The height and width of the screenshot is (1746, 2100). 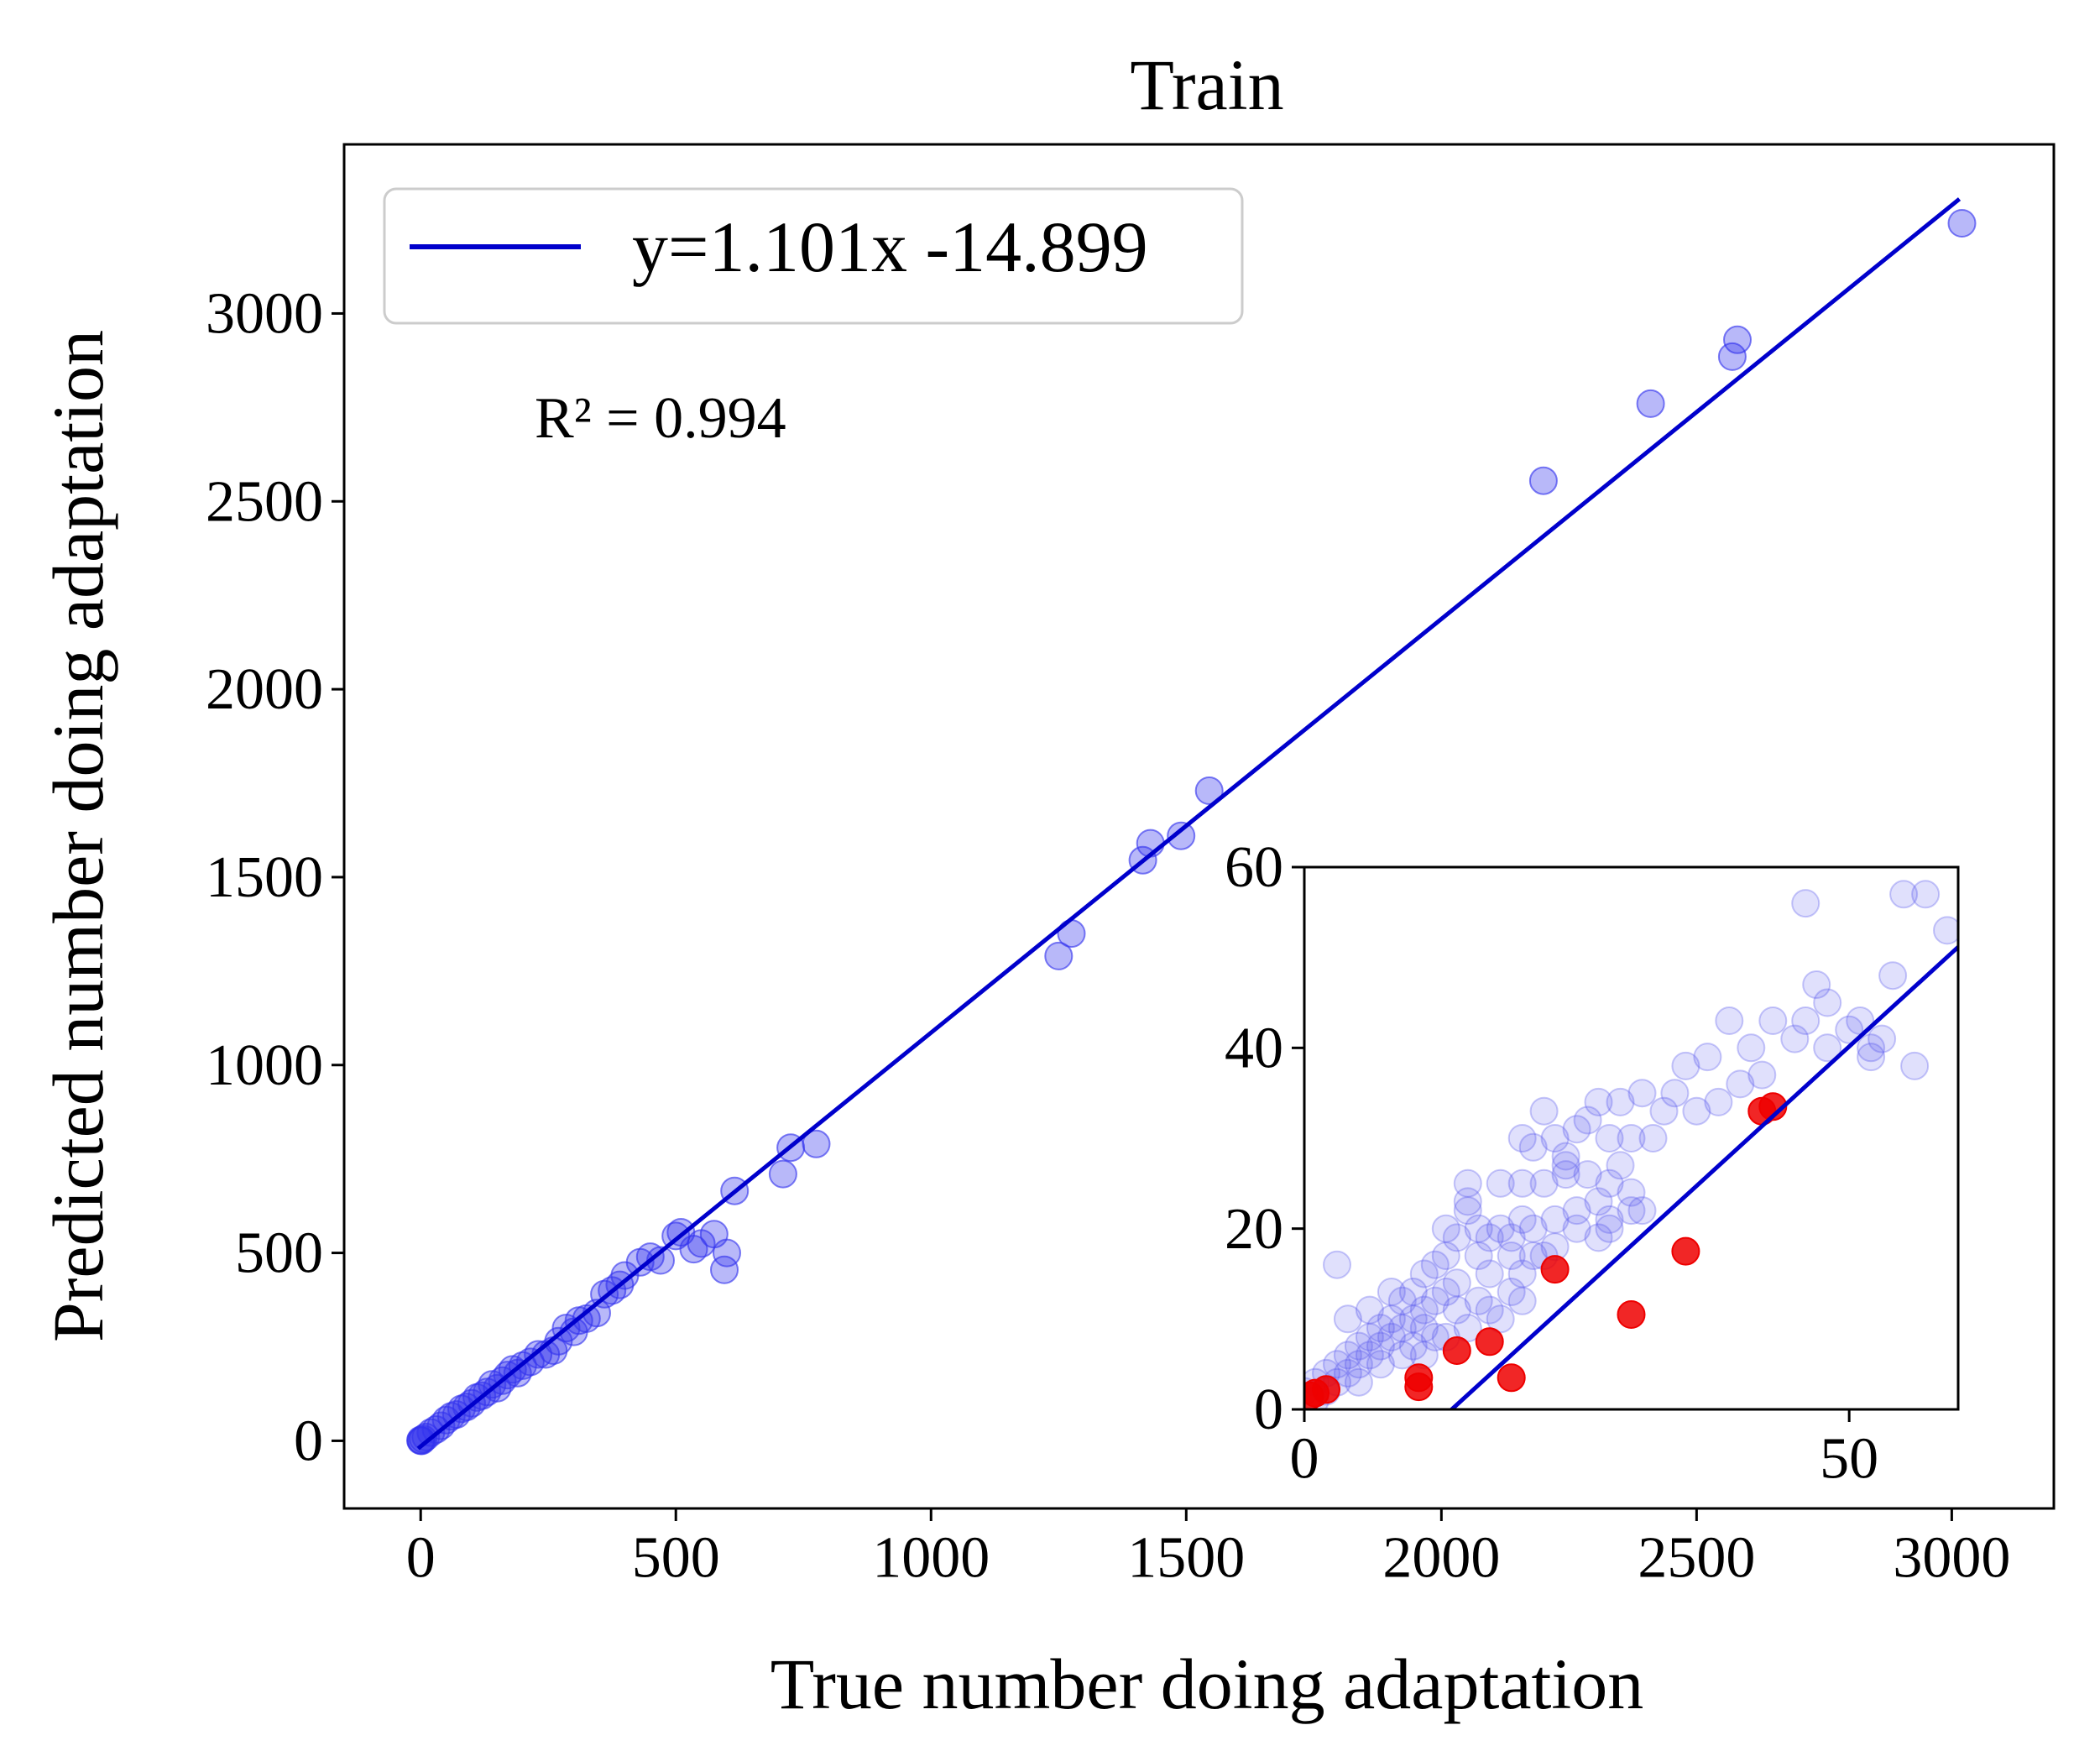 What do you see at coordinates (1254, 1048) in the screenshot?
I see `inset-y-tick-label: 40` at bounding box center [1254, 1048].